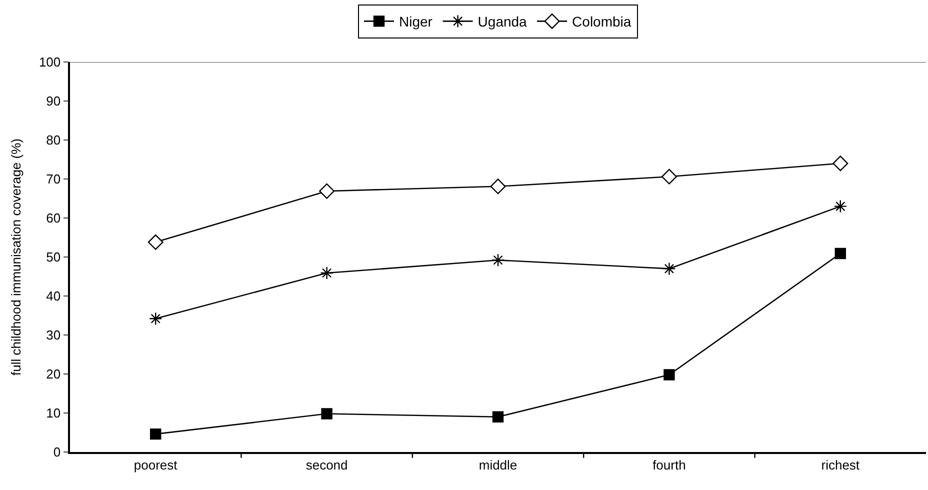 Image resolution: width=928 pixels, height=490 pixels. What do you see at coordinates (53, 296) in the screenshot?
I see `y-tick-label: 40` at bounding box center [53, 296].